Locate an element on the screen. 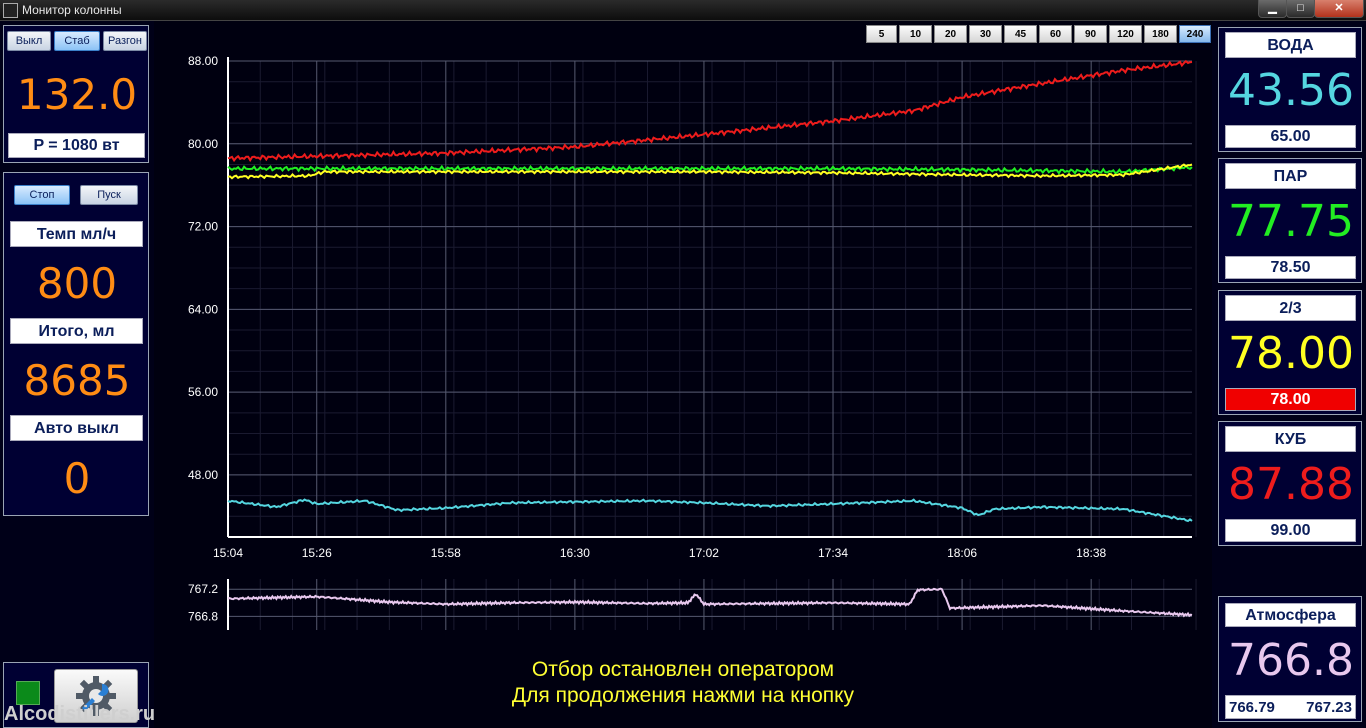 The width and height of the screenshot is (1366, 728). range-button-20: 20 is located at coordinates (950, 34).